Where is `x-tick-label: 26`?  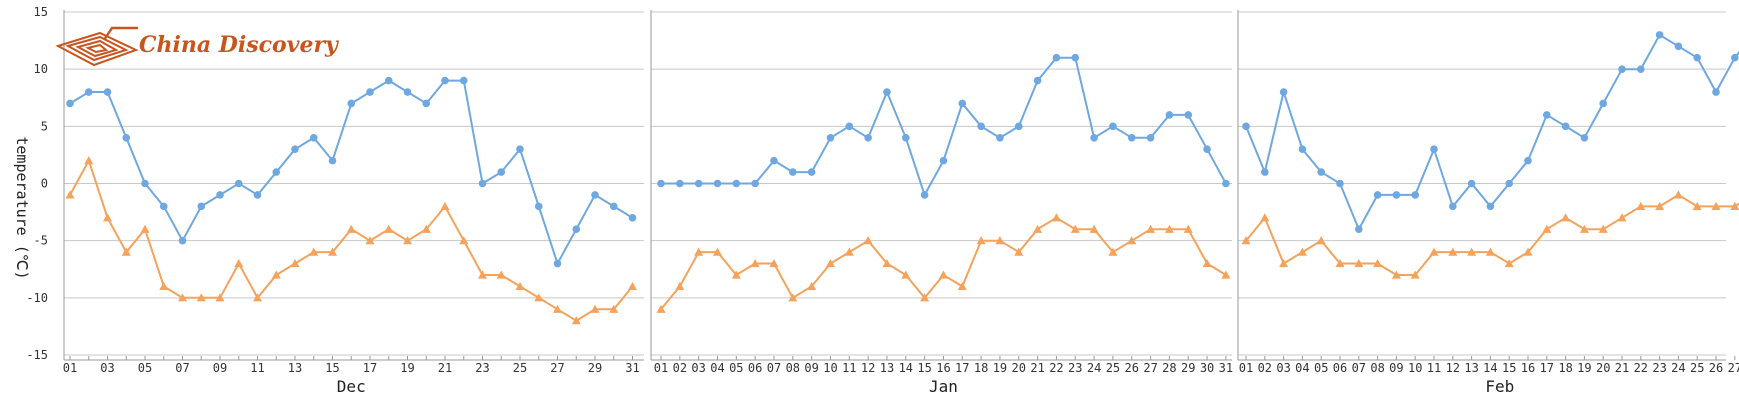 x-tick-label: 26 is located at coordinates (1716, 368).